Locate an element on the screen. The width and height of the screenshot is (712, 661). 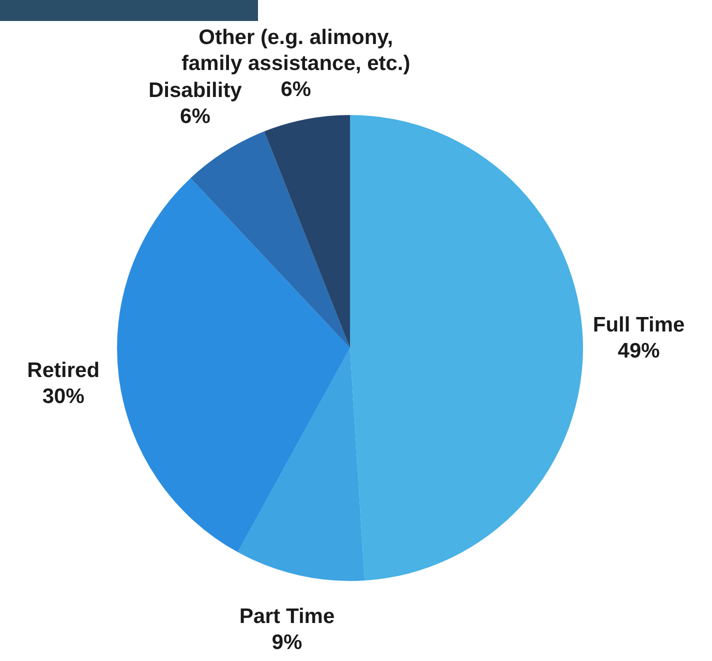
slice-label: Retired is located at coordinates (63, 370).